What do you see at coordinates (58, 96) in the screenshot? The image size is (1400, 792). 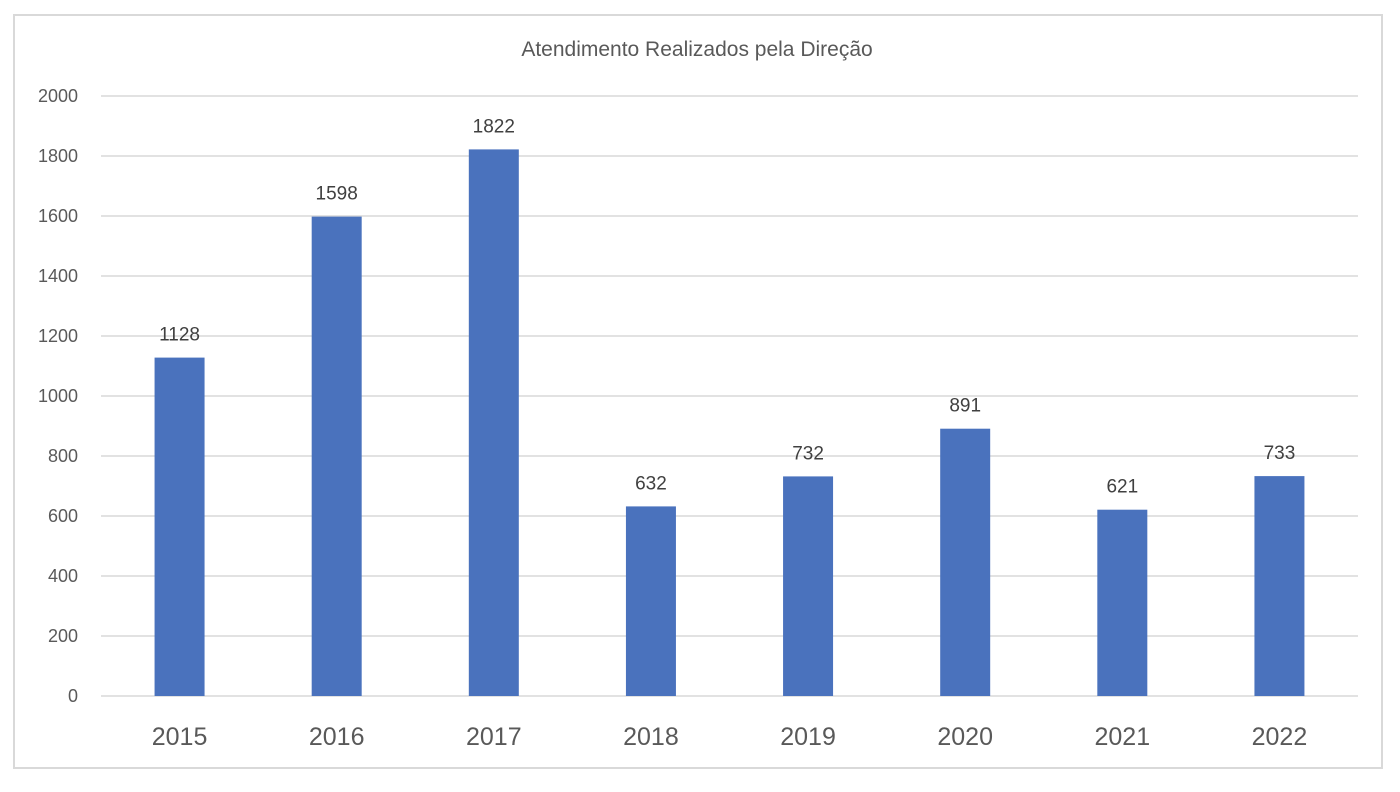 I see `y-tick-label: 2000` at bounding box center [58, 96].